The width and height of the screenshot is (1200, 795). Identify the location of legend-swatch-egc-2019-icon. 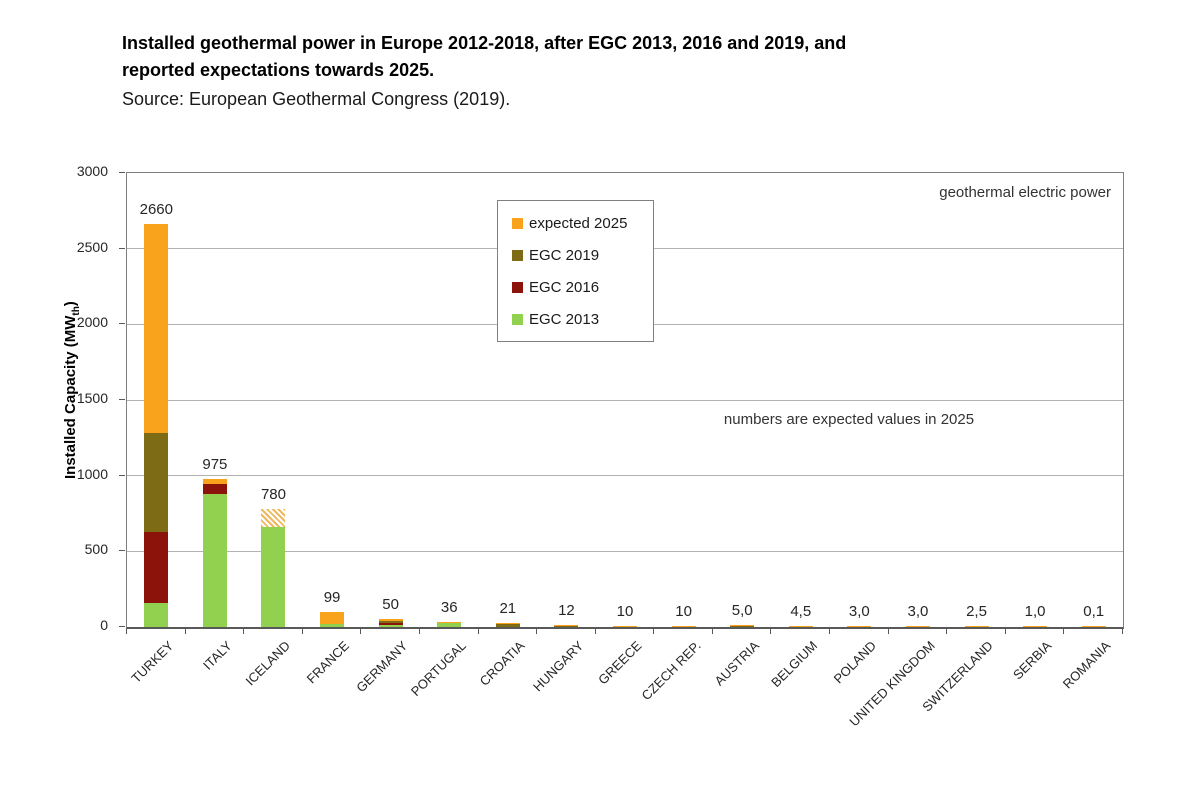
(517, 255).